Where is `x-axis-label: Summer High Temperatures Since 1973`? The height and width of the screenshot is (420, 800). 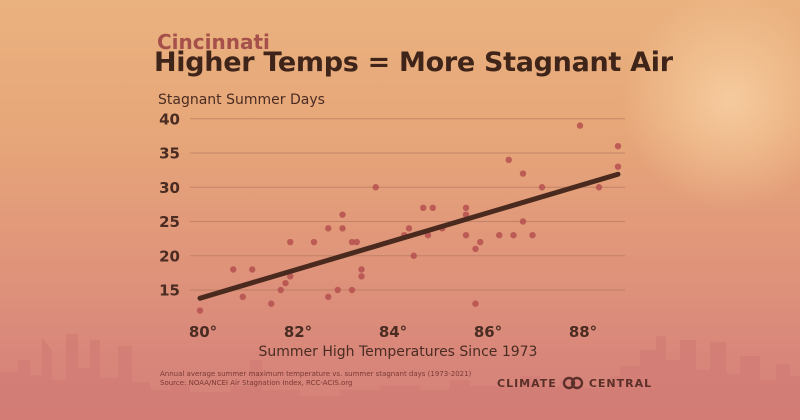
x-axis-label: Summer High Temperatures Since 1973 is located at coordinates (400, 352).